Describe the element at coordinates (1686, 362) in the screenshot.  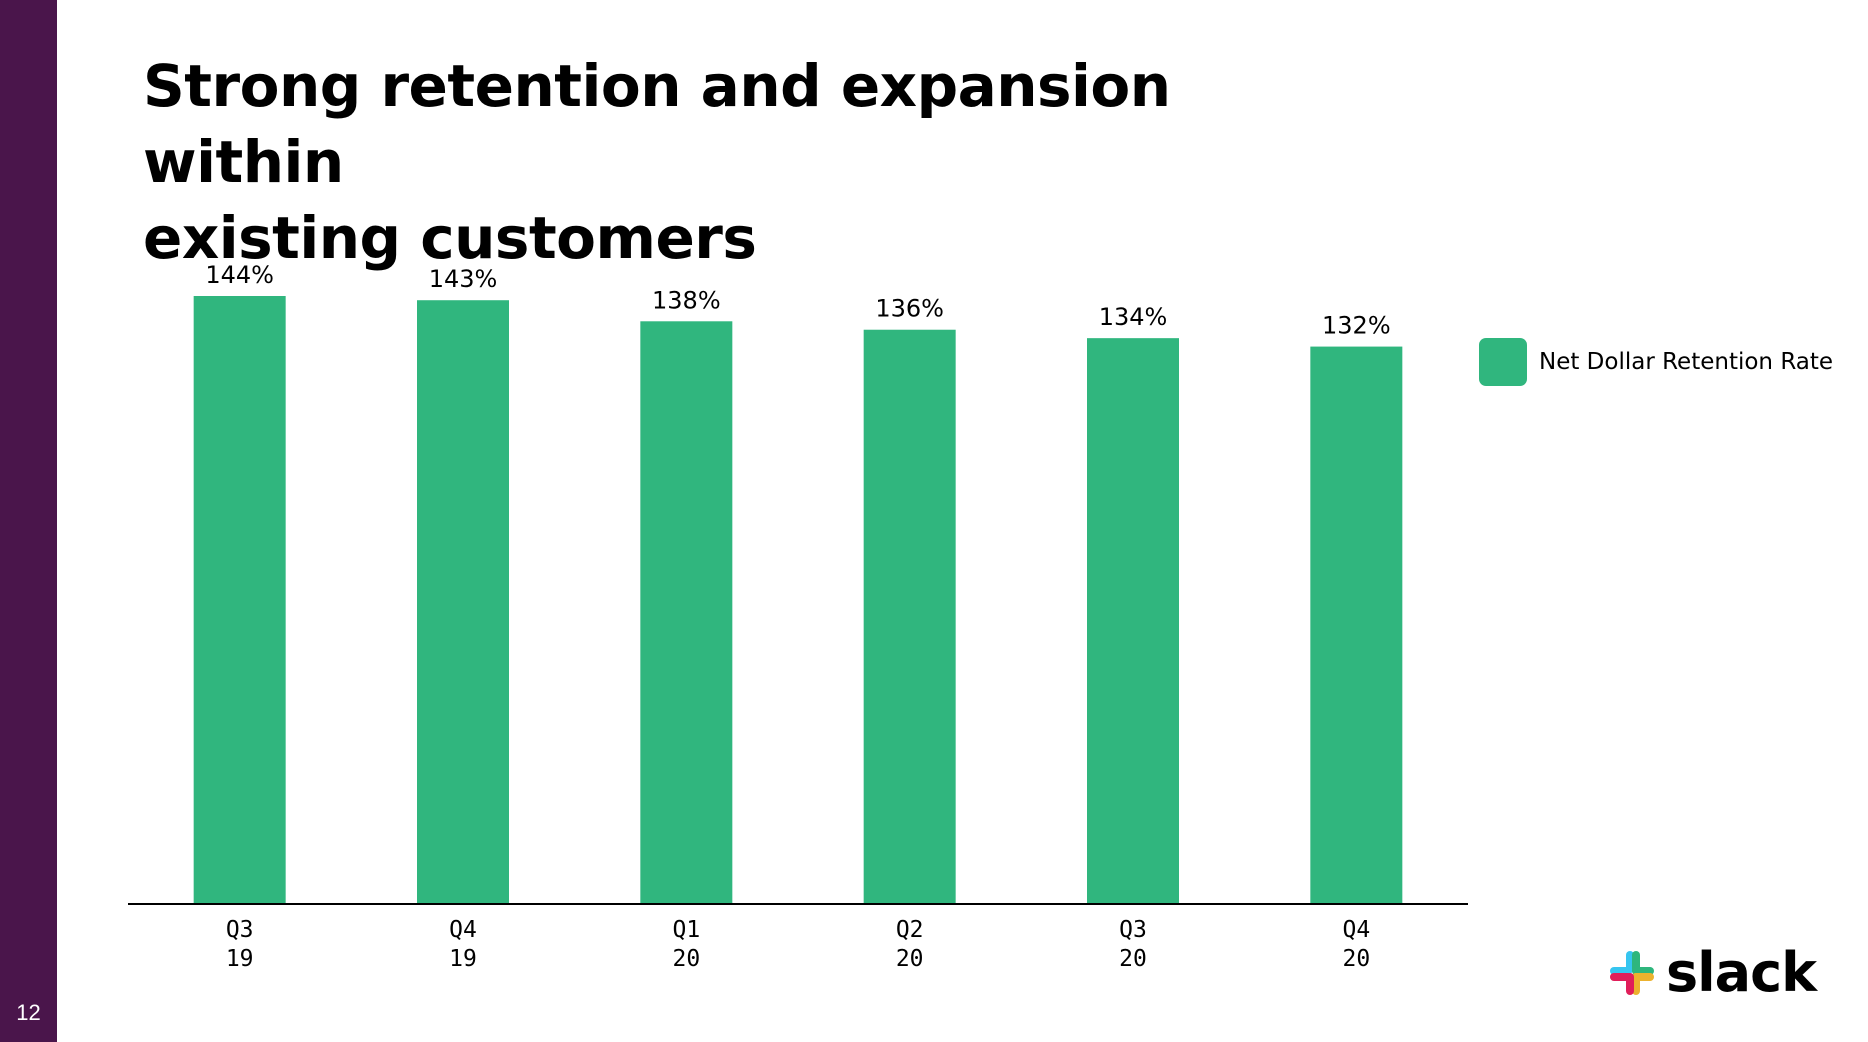
I see `legend-label: Net Dollar Retention Rate` at that location.